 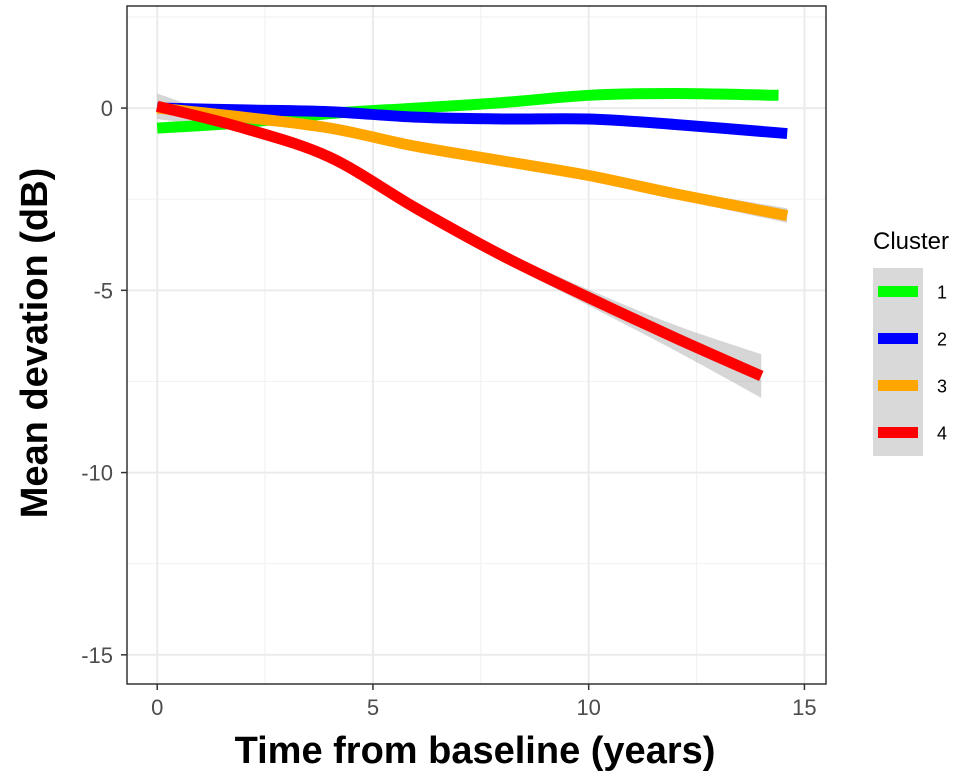 What do you see at coordinates (484, 702) in the screenshot?
I see `x-axis-ticks: 0 5 10 15` at bounding box center [484, 702].